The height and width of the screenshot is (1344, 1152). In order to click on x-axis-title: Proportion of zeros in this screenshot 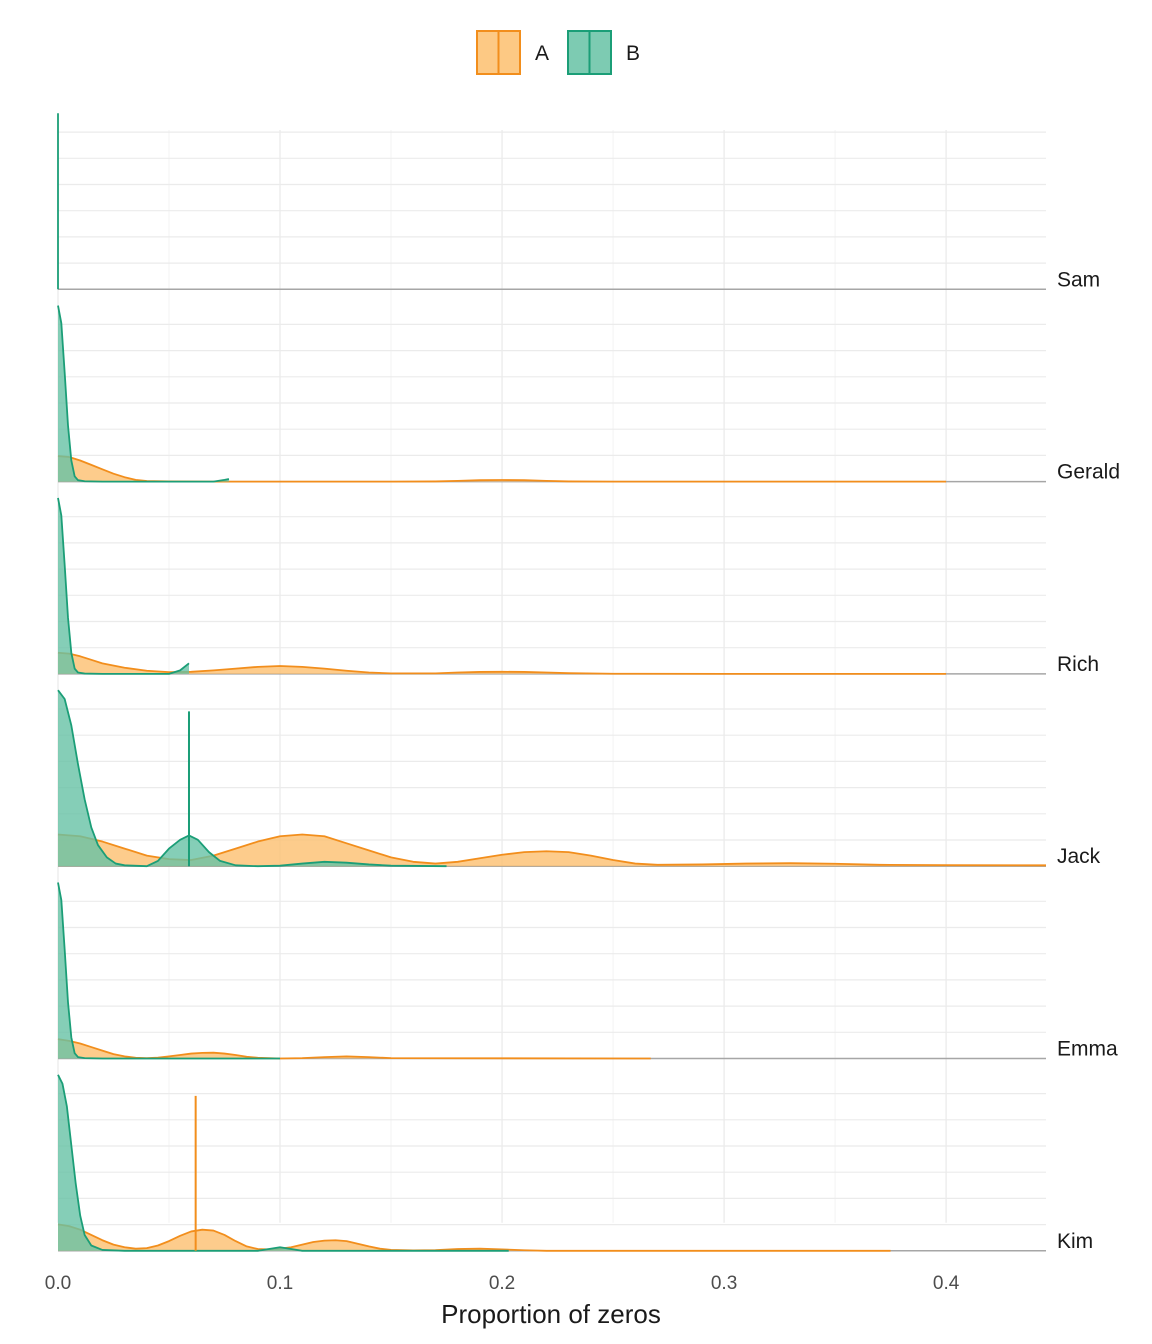, I will do `click(551, 1314)`.